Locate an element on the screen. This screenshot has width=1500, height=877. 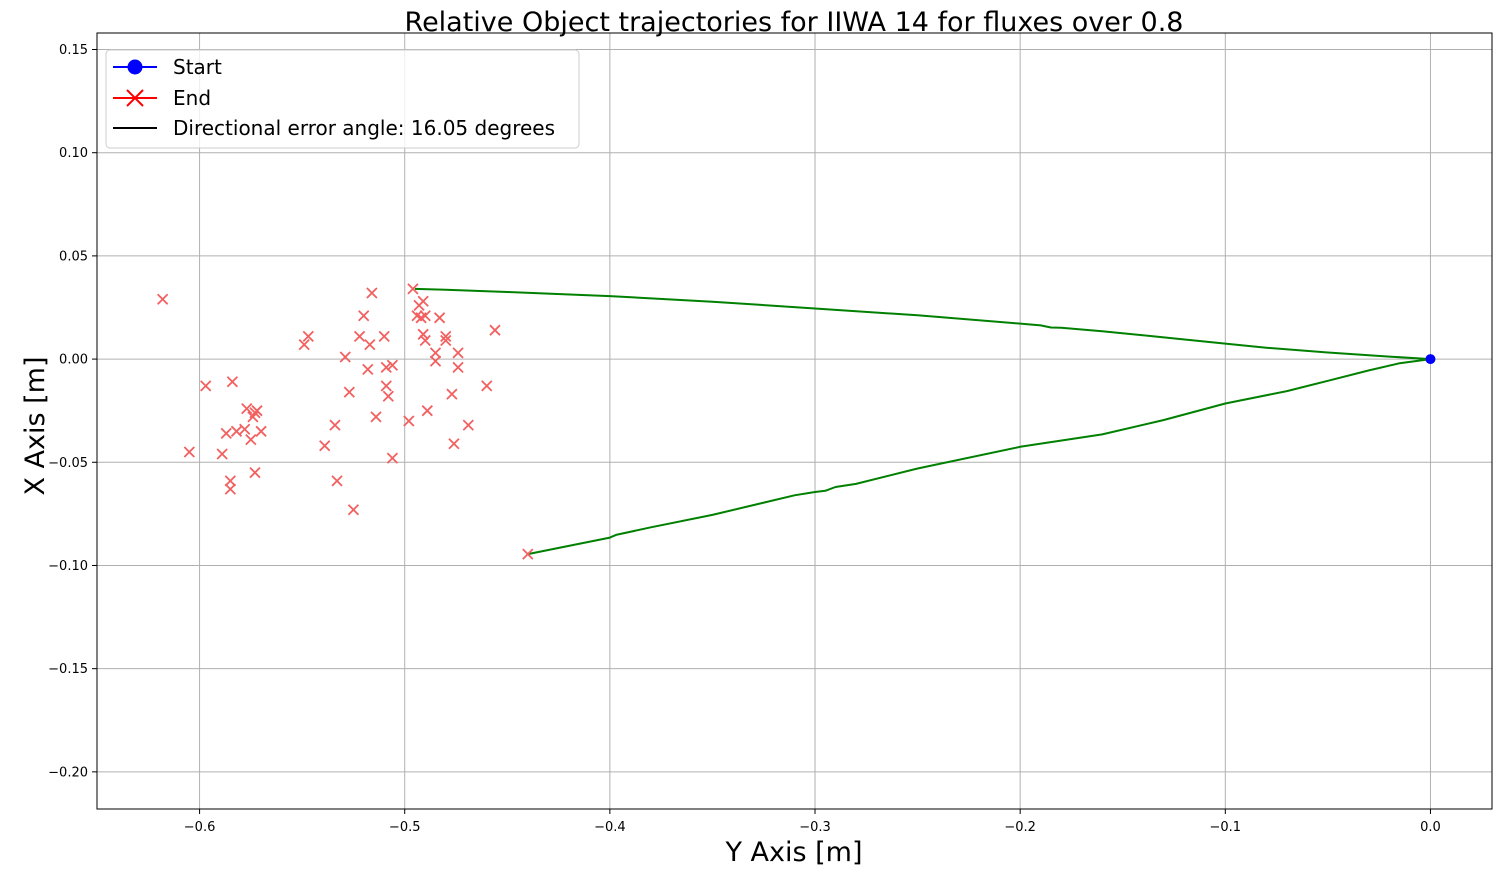
x-tick-label: −0.5 is located at coordinates (405, 827).